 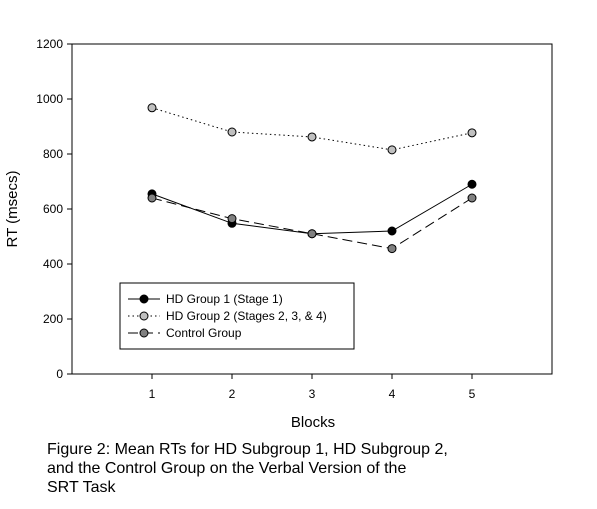 I want to click on y-tick-label: 1200, so click(x=49, y=44).